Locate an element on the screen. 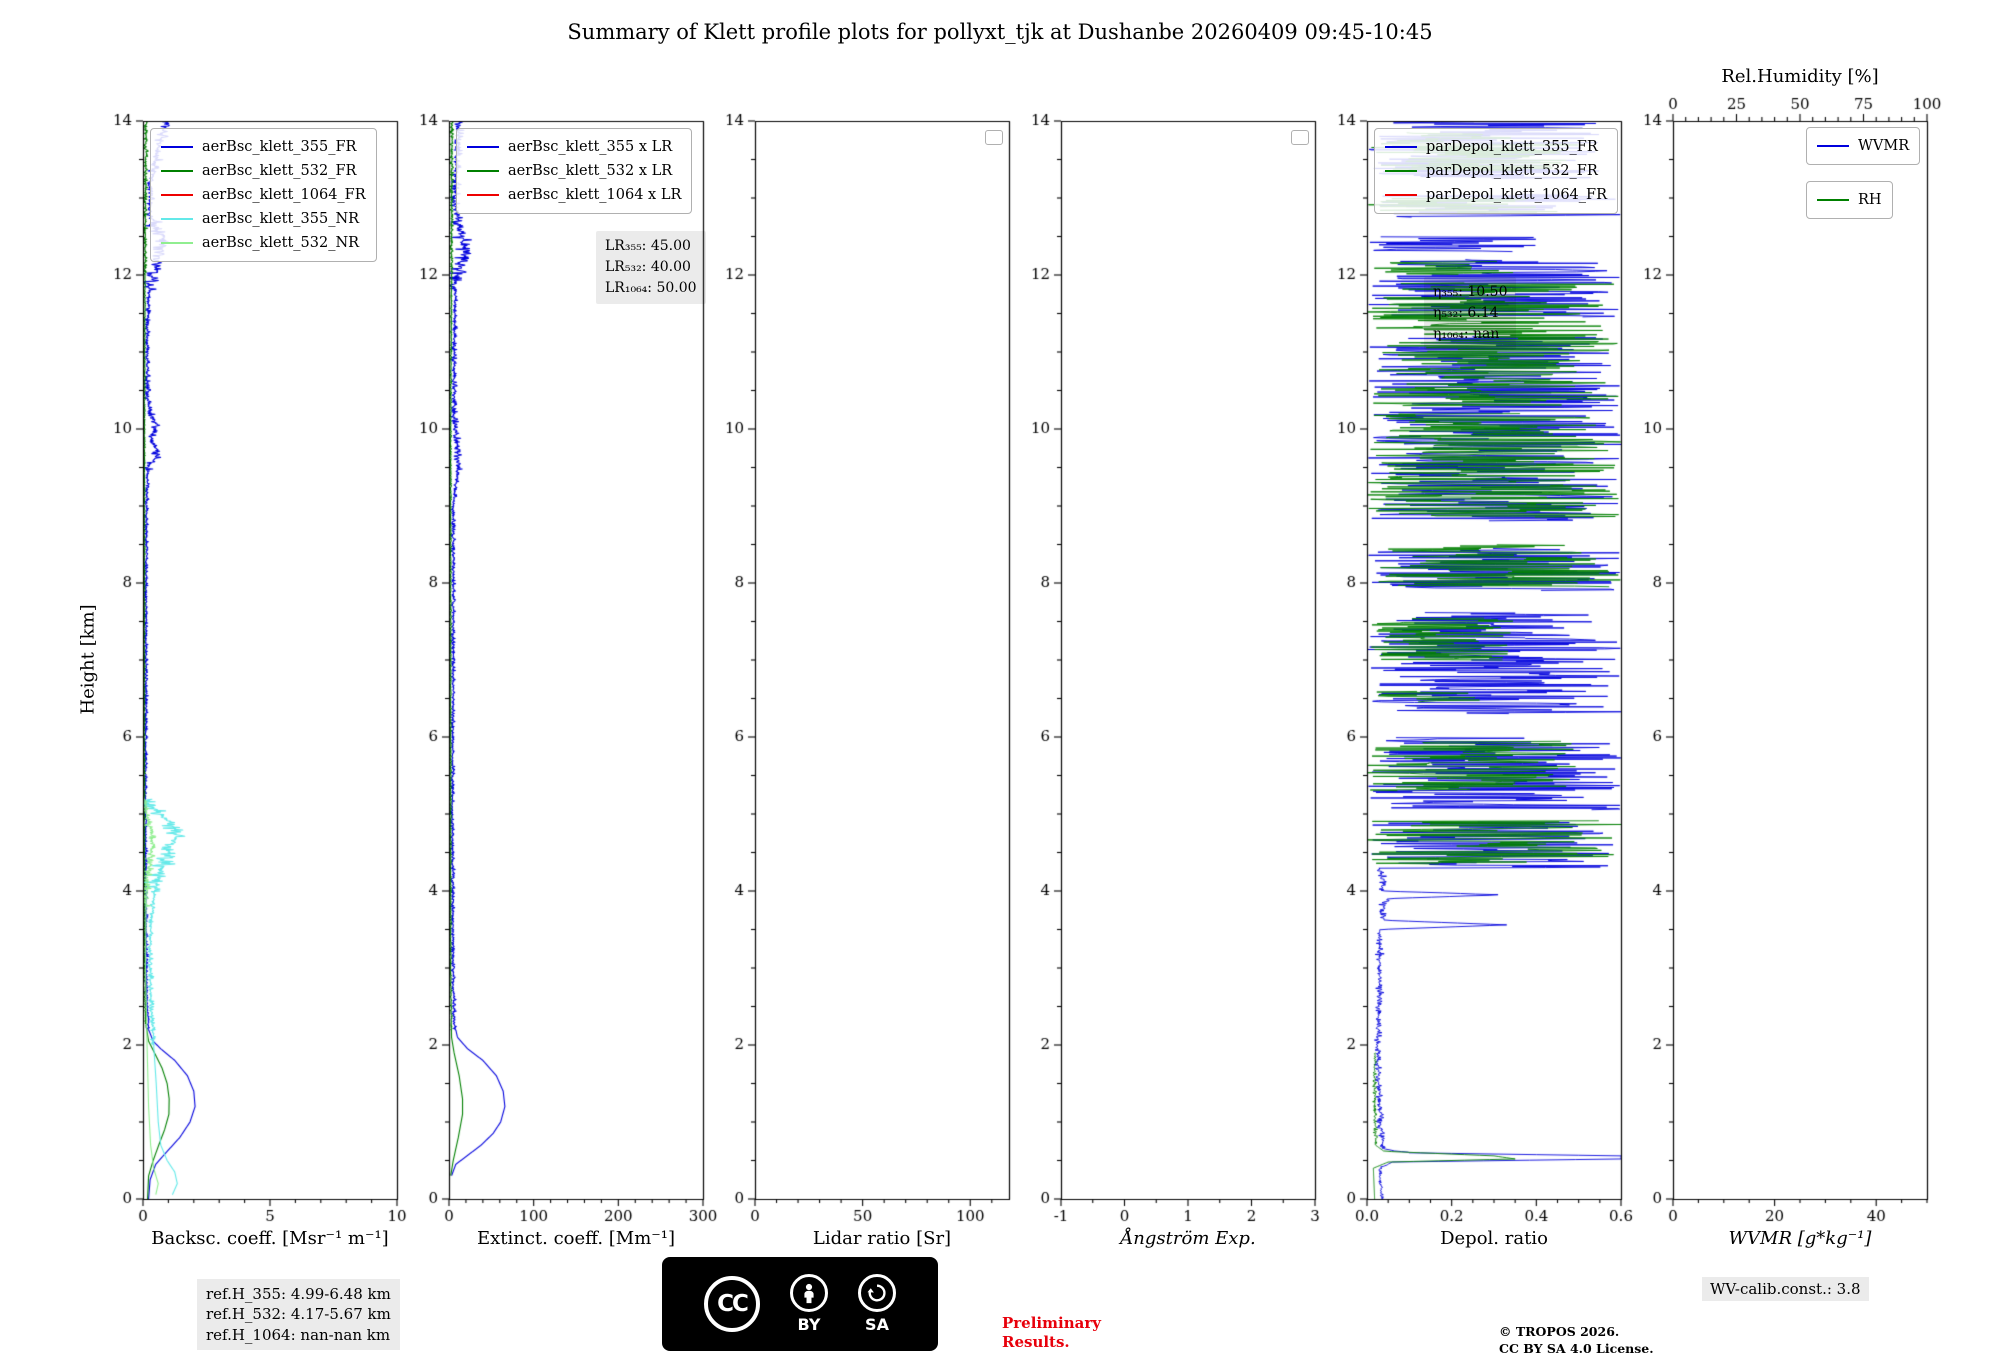 The width and height of the screenshot is (2000, 1360). cc-sa-label: SA is located at coordinates (877, 1324).